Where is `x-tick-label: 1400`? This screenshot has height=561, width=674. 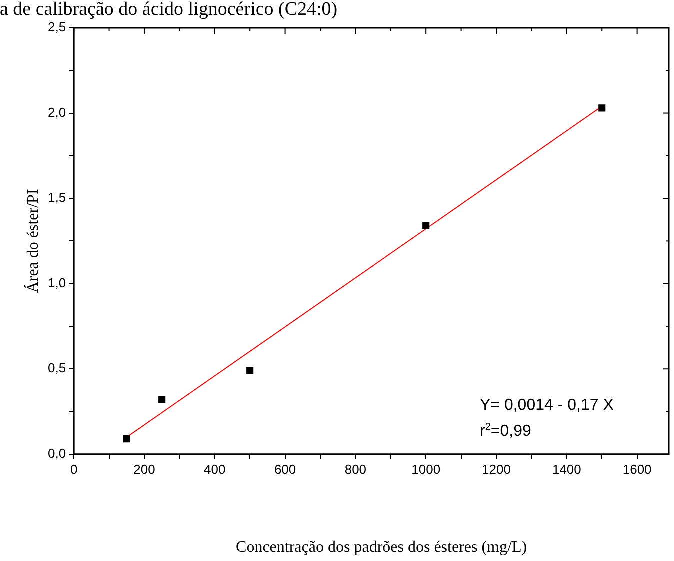 x-tick-label: 1400 is located at coordinates (567, 469).